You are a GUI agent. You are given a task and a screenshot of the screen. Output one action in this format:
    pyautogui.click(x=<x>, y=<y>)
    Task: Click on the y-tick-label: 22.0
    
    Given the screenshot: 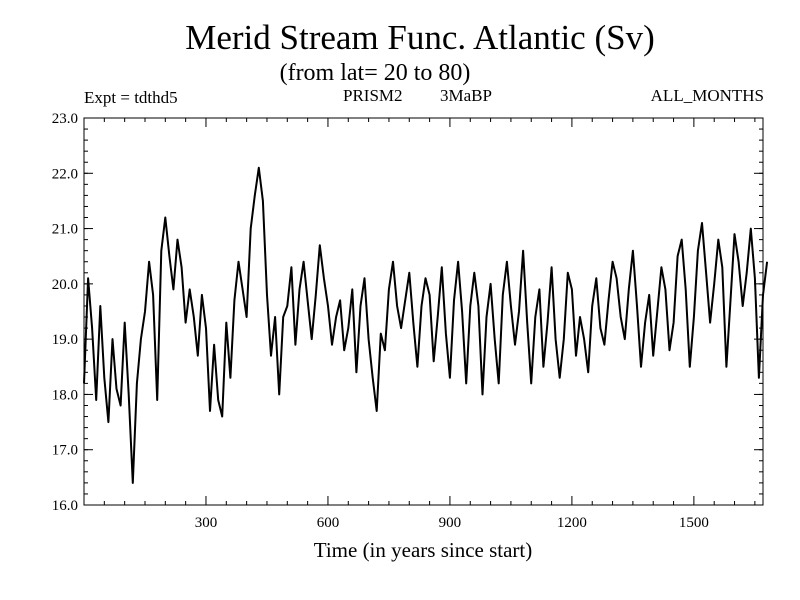 What is the action you would take?
    pyautogui.click(x=65, y=174)
    